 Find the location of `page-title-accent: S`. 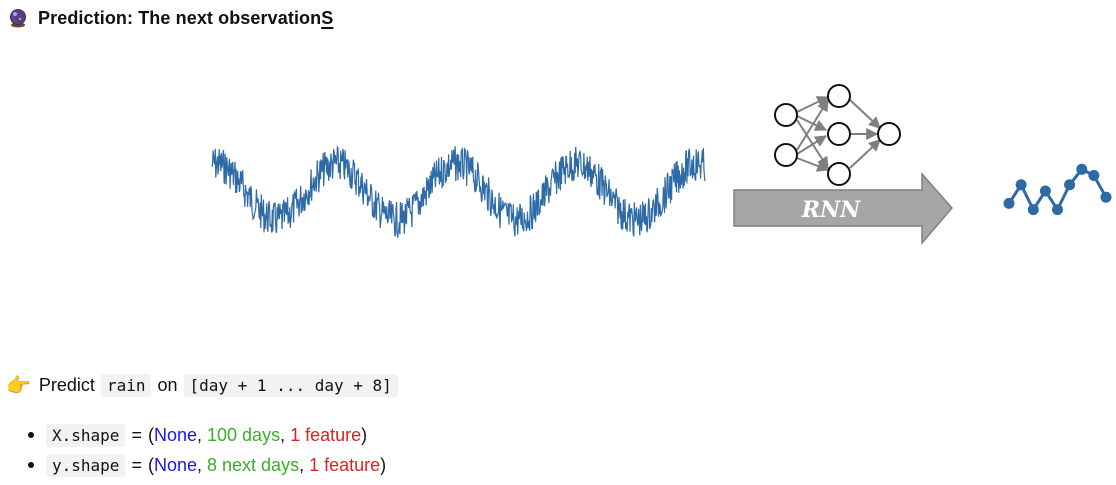

page-title-accent: S is located at coordinates (327, 18).